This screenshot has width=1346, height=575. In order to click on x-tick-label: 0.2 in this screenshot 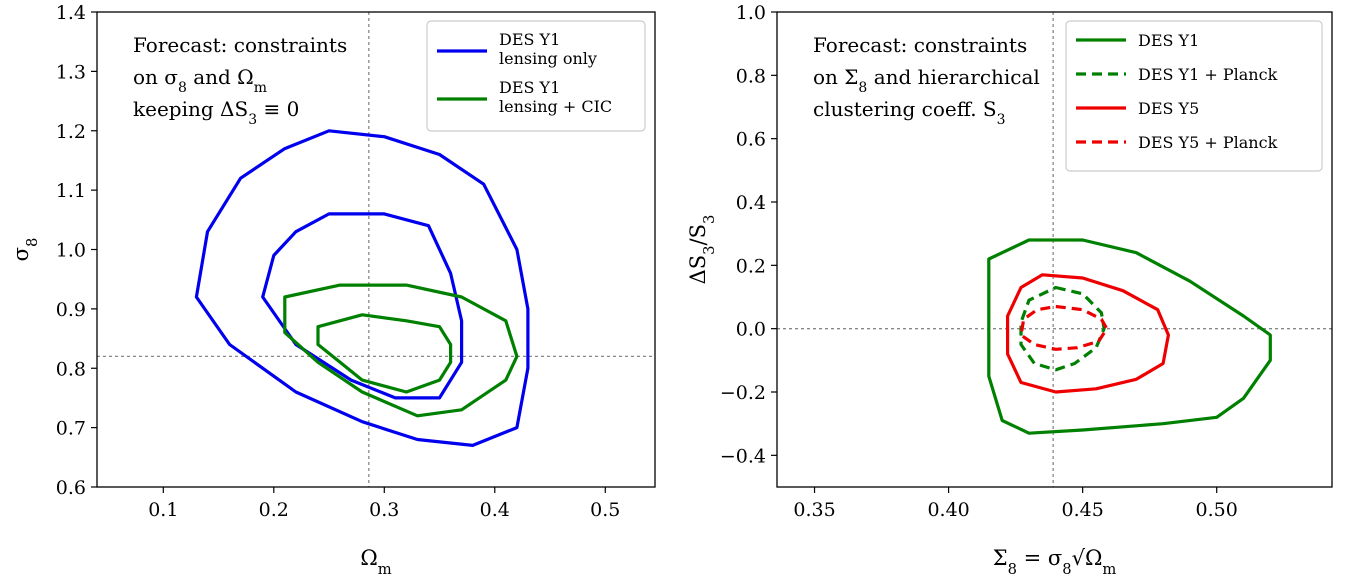, I will do `click(274, 510)`.